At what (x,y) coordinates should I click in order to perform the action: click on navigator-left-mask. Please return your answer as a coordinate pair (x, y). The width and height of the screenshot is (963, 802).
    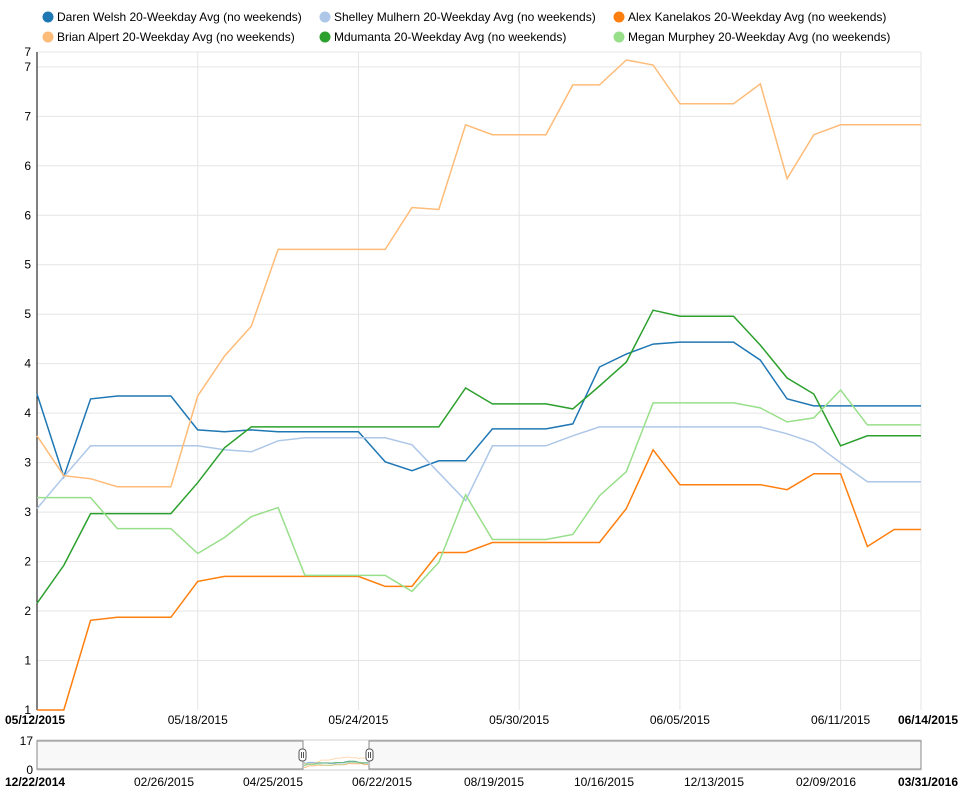
    Looking at the image, I should click on (170, 755).